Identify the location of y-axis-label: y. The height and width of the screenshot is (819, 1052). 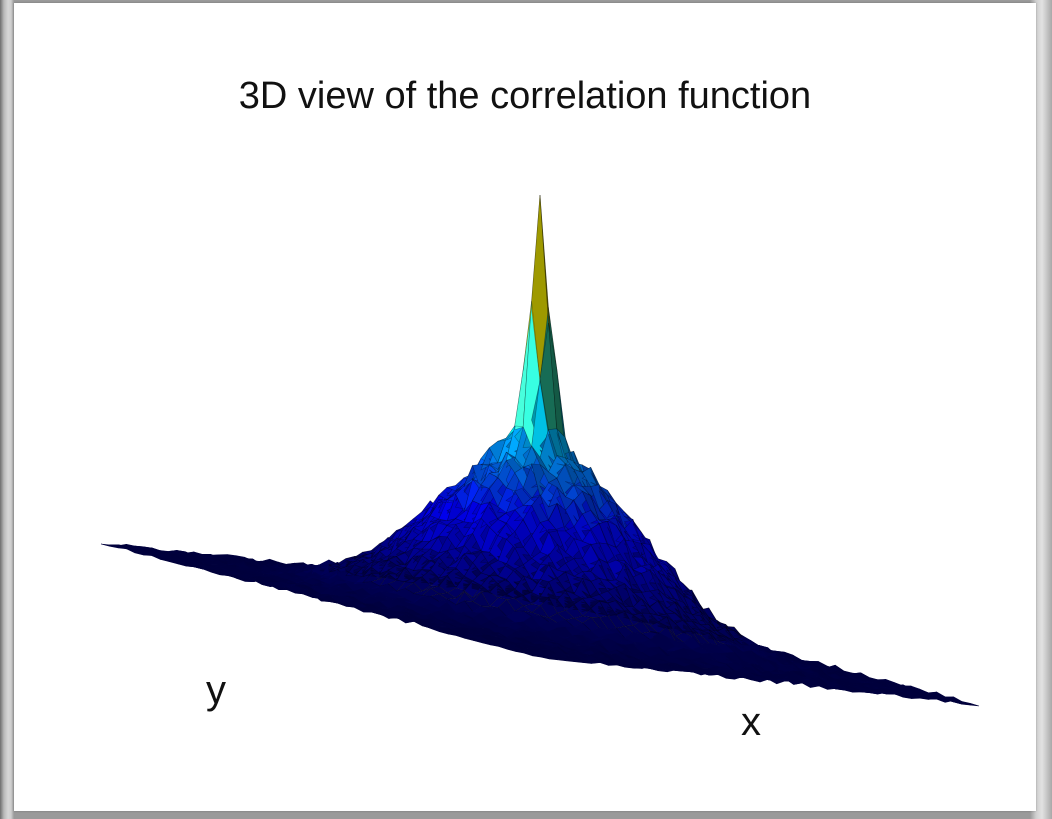
(216, 690).